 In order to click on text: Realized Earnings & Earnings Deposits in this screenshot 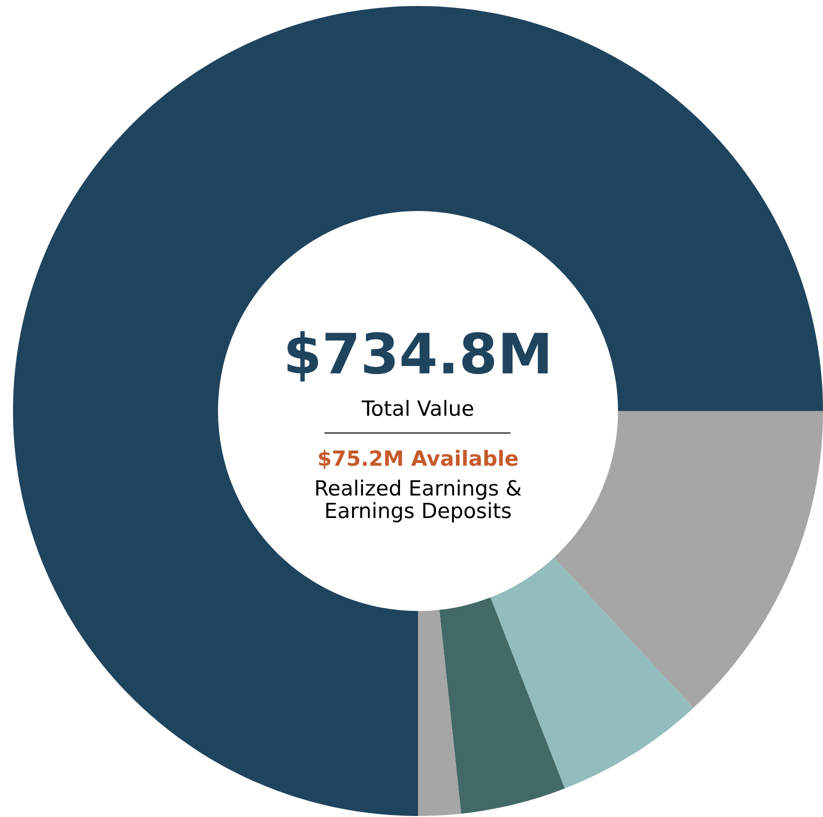, I will do `click(419, 501)`.